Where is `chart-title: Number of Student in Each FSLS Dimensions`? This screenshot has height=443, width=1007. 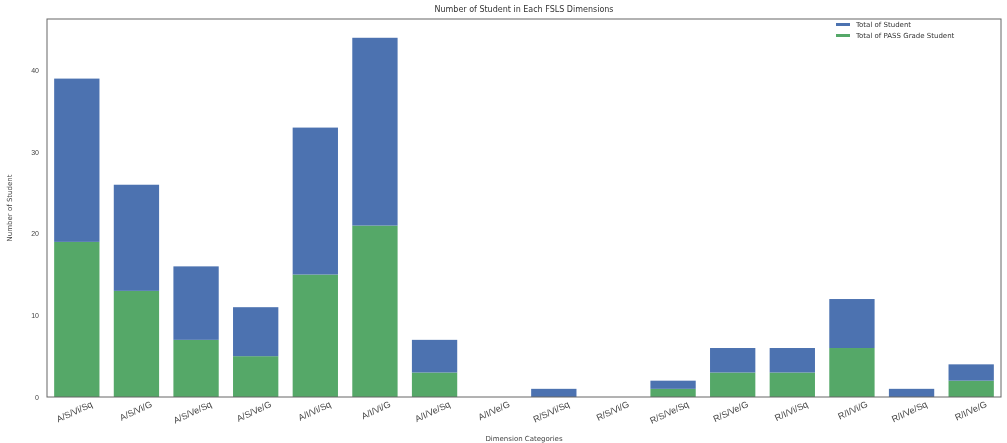
chart-title: Number of Student in Each FSLS Dimensions is located at coordinates (524, 9).